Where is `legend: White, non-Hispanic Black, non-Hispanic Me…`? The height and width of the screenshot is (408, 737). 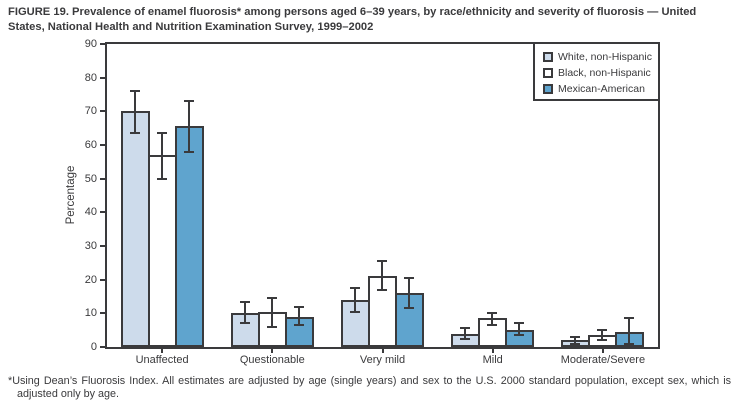
legend: White, non-Hispanic Black, non-Hispanic Me… is located at coordinates (596, 71).